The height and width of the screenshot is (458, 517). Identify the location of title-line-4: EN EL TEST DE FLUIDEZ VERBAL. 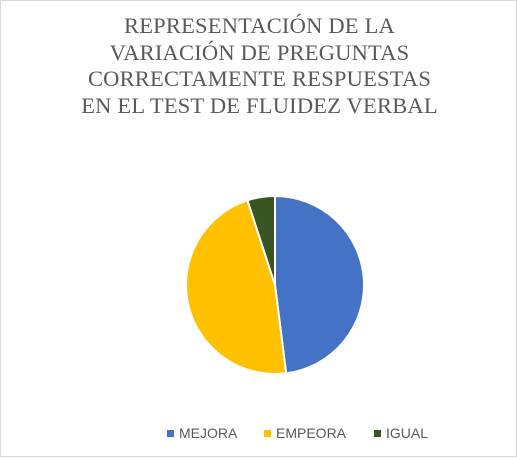
(259, 105).